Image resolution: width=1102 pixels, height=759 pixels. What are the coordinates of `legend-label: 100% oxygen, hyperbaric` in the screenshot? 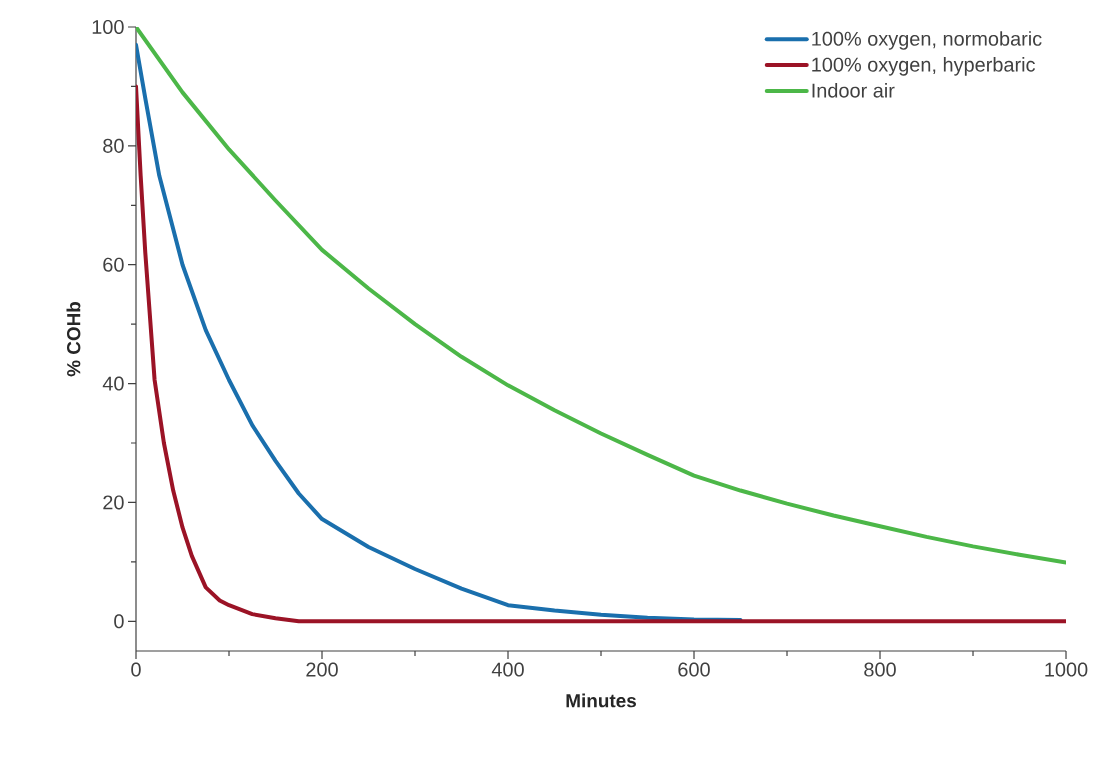 It's located at (924, 66).